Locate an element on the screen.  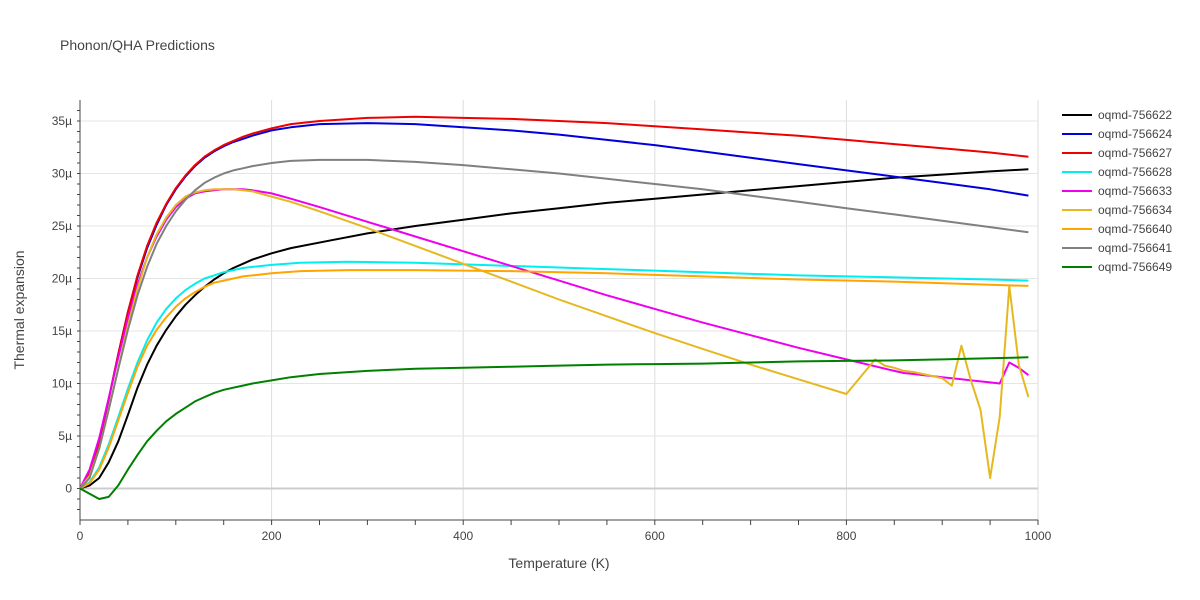
legend-item: oqmd-756641 is located at coordinates (1117, 248).